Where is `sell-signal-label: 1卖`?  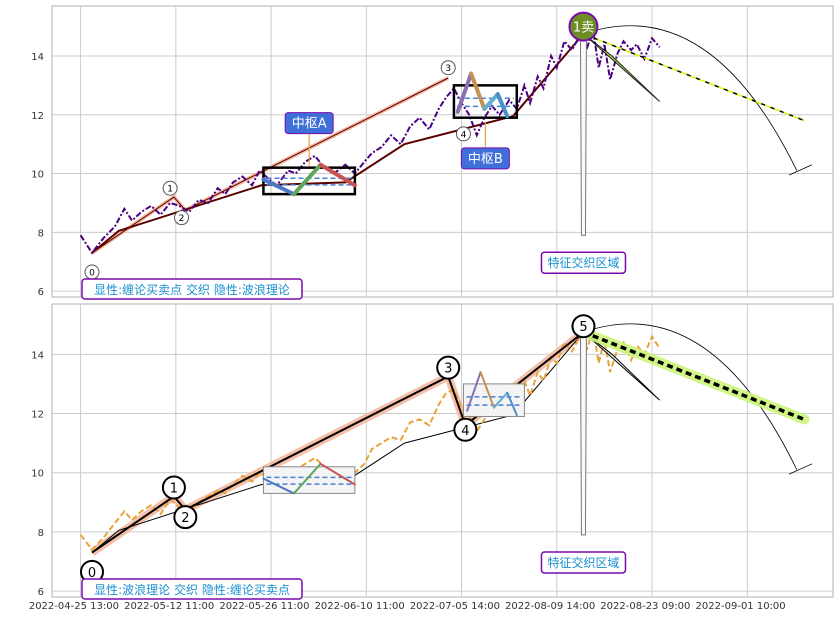
sell-signal-label: 1卖 is located at coordinates (583, 28).